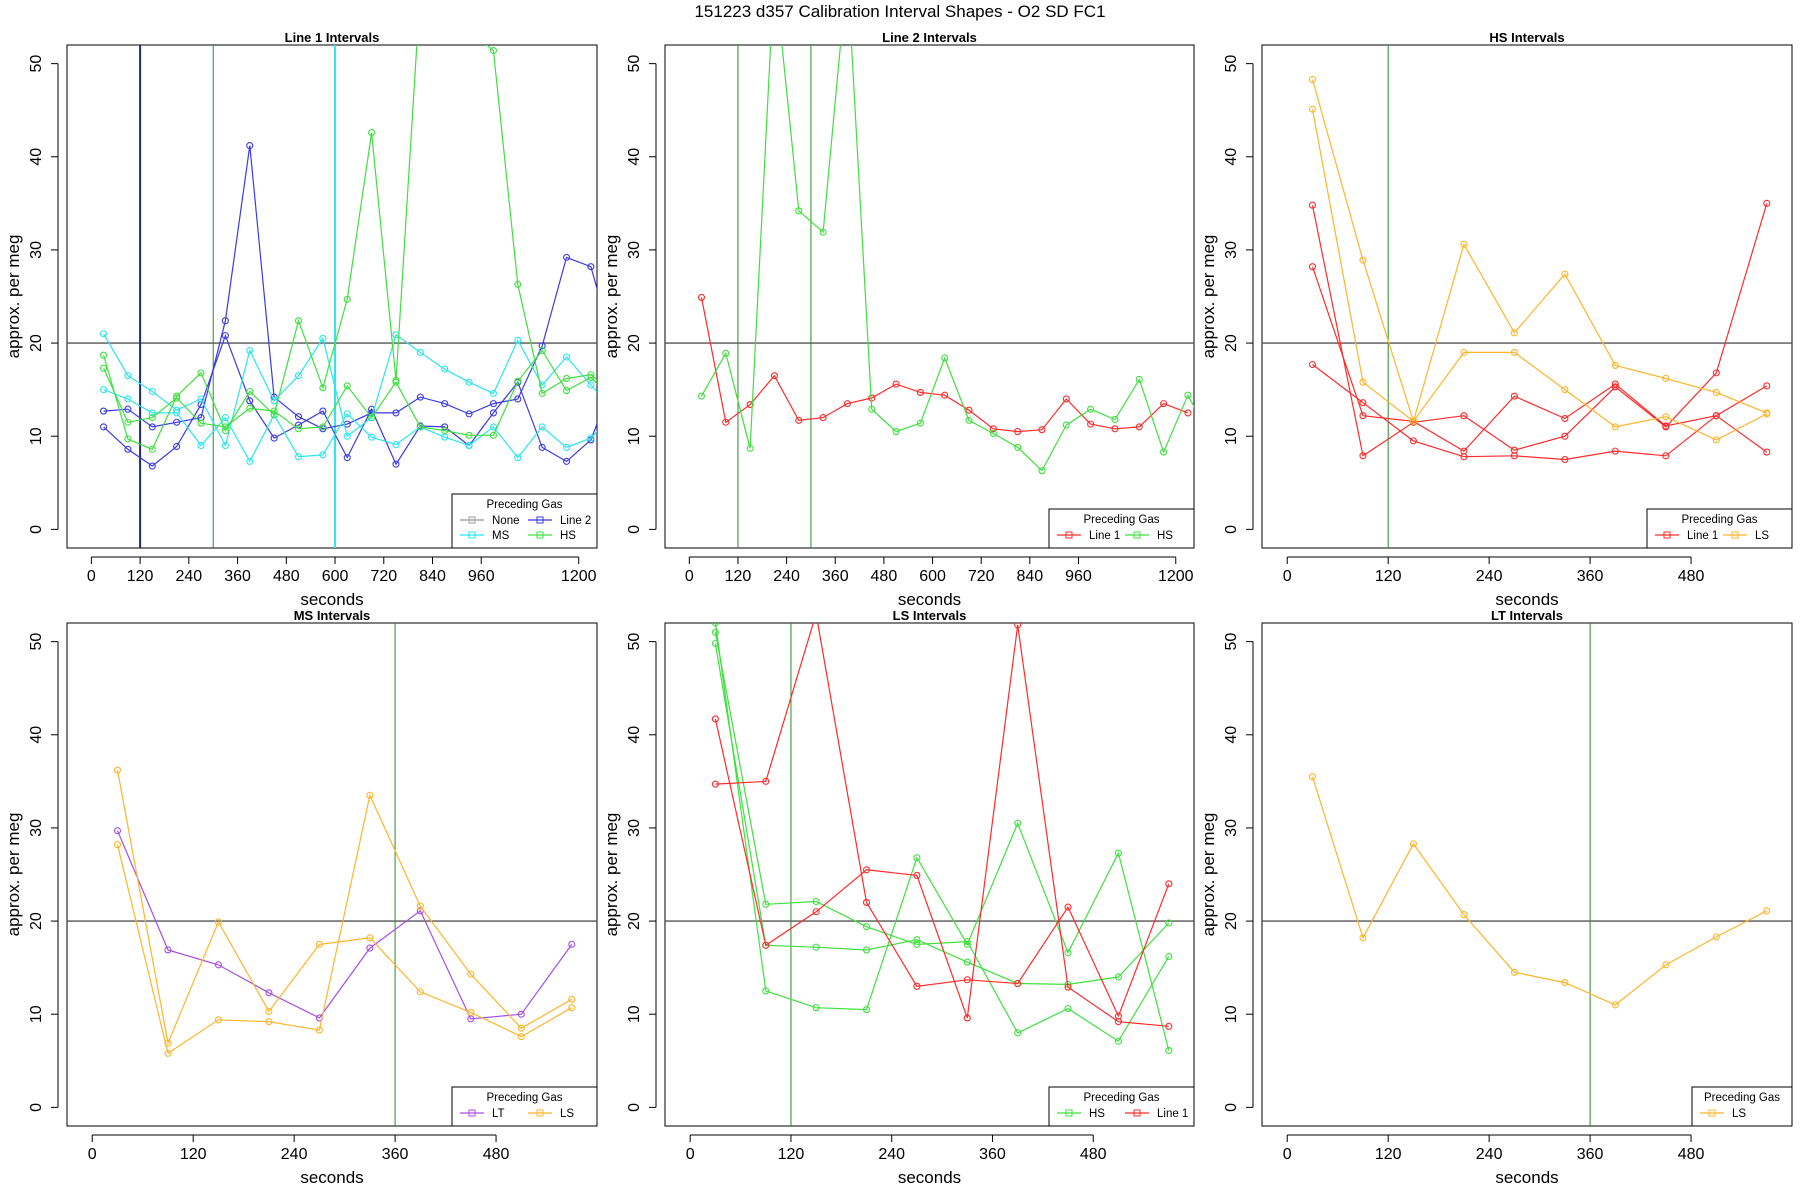 The width and height of the screenshot is (1800, 1200). What do you see at coordinates (1231, 157) in the screenshot?
I see `y-tick-label: 40` at bounding box center [1231, 157].